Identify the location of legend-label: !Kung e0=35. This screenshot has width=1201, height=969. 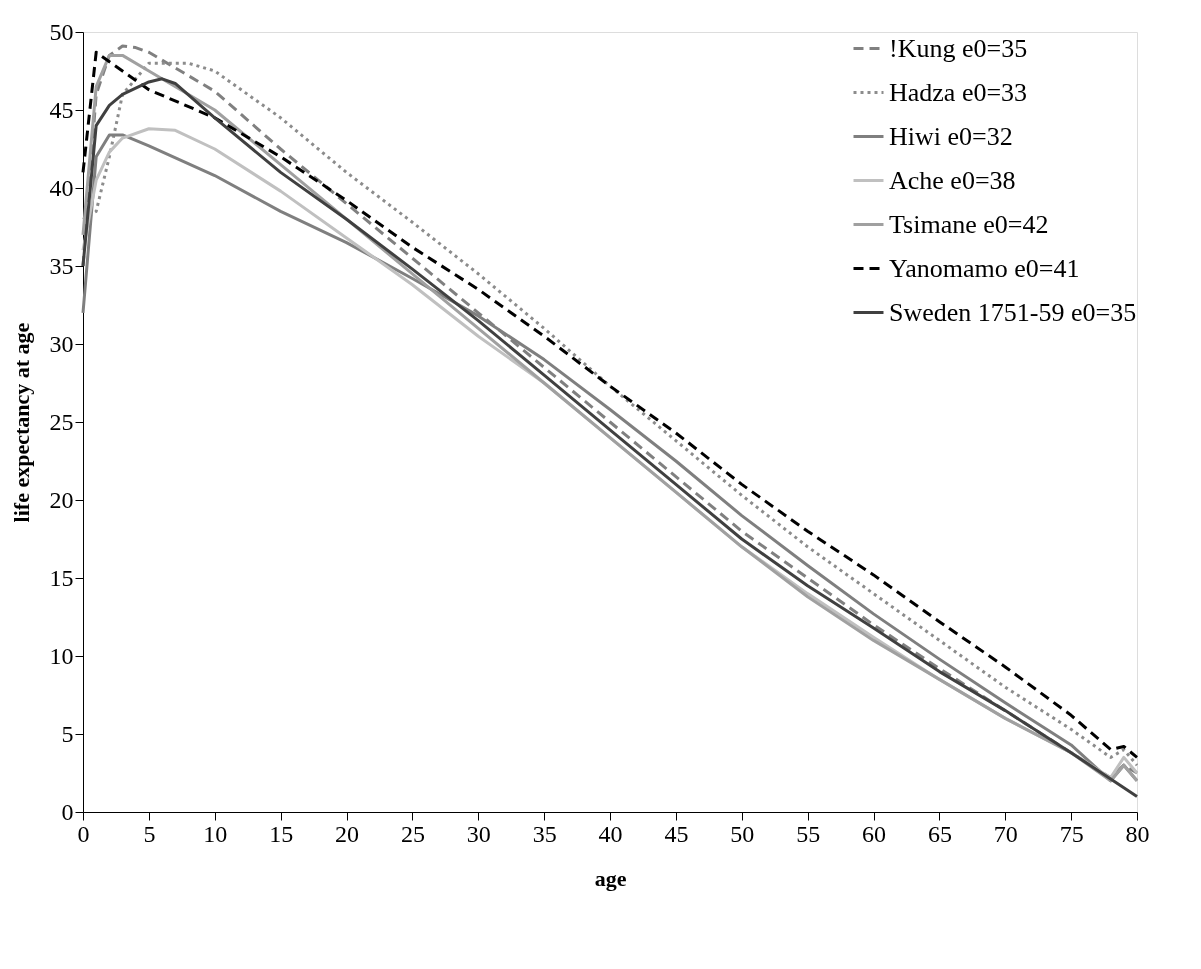
(958, 48).